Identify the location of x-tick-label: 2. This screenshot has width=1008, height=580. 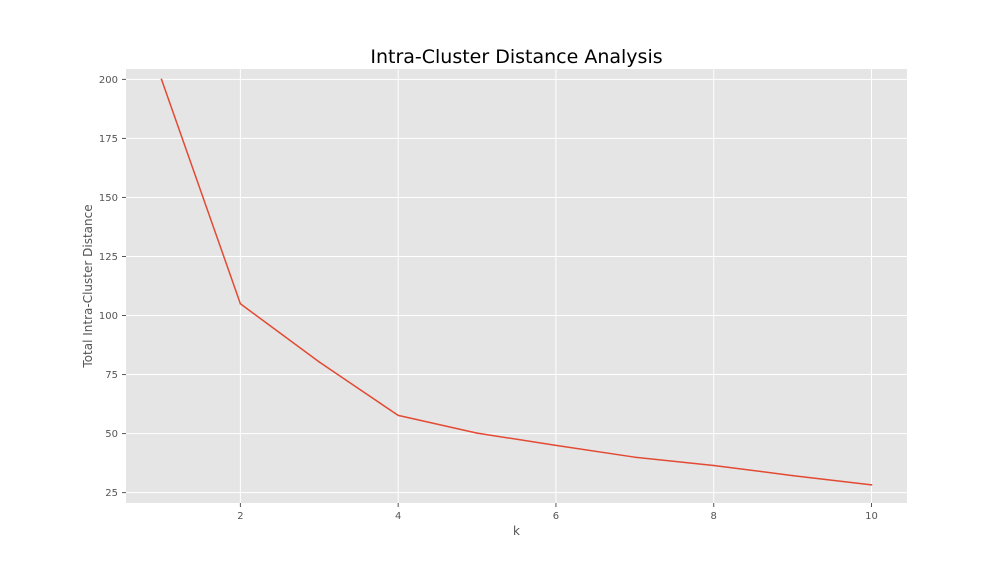
(240, 516).